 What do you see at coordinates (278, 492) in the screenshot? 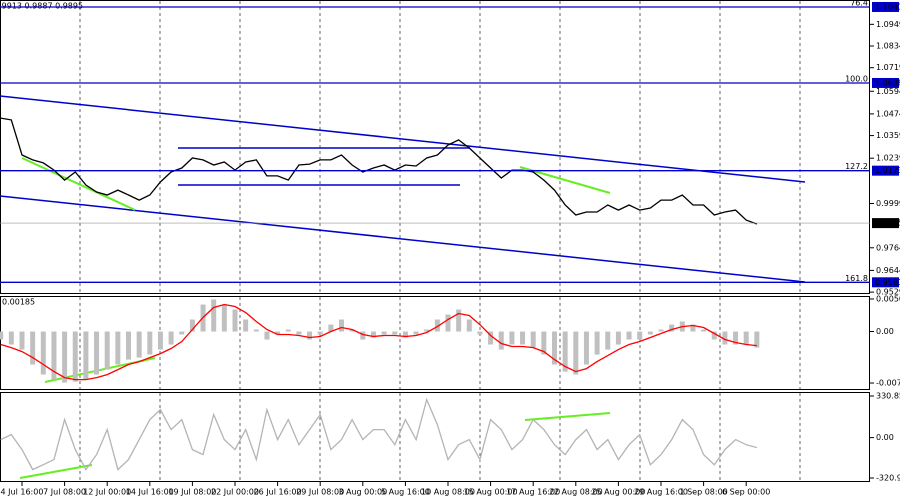
I see `x-tick-label: 26 Jul 16:00` at bounding box center [278, 492].